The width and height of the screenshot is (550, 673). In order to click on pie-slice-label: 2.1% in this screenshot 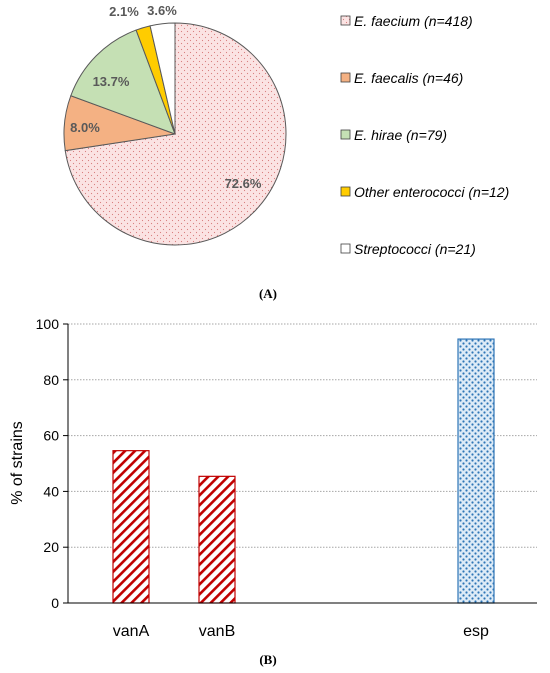, I will do `click(124, 11)`.